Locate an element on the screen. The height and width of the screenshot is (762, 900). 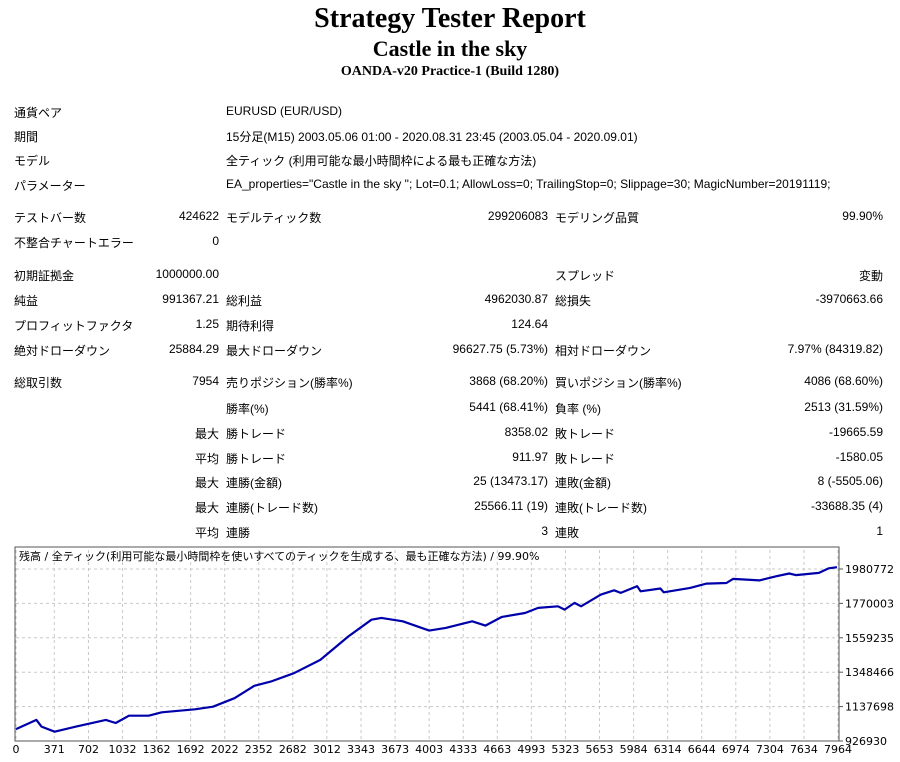
report-row: 純益 991367.21 総利益 4962030.87 総損失 -3970663.66 is located at coordinates (450, 302).